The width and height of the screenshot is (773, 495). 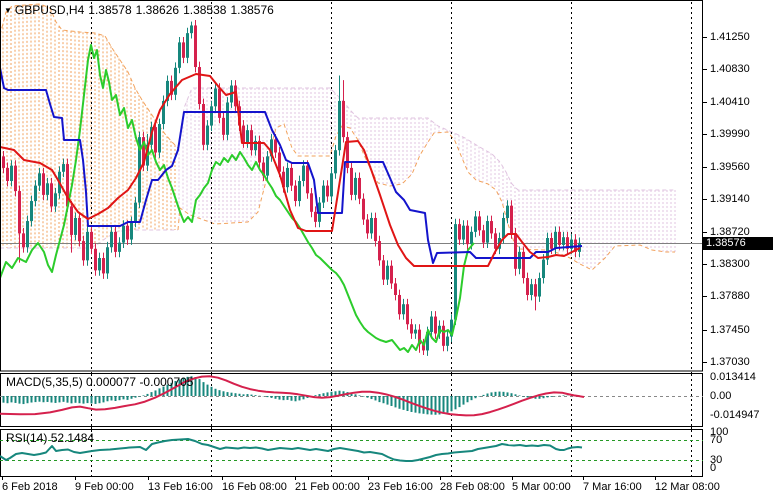 What do you see at coordinates (49, 10) in the screenshot?
I see `symbol-period-label: GBPUSD,H4` at bounding box center [49, 10].